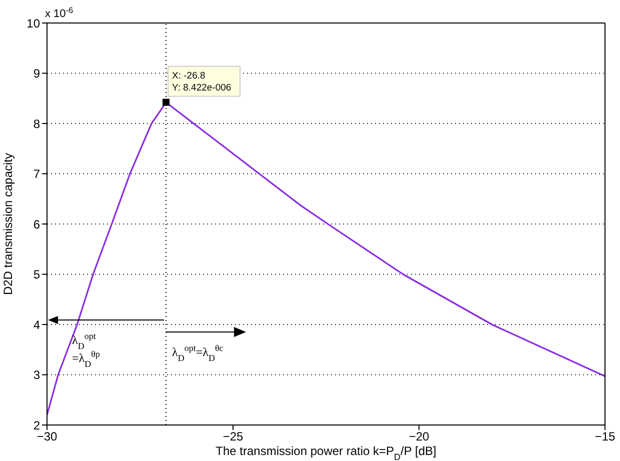 Image resolution: width=620 pixels, height=461 pixels. What do you see at coordinates (59, 13) in the screenshot?
I see `text: x 10$^{-6}$` at bounding box center [59, 13].